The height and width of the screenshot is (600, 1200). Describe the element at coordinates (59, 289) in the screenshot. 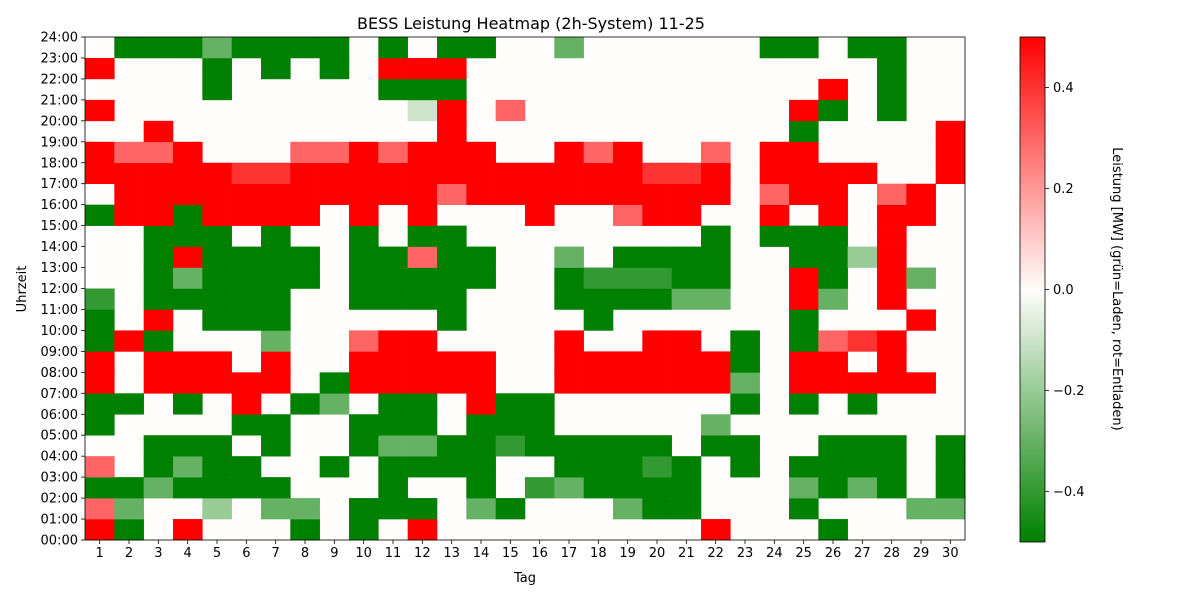

I see `y-tick-label: 12:00` at that location.